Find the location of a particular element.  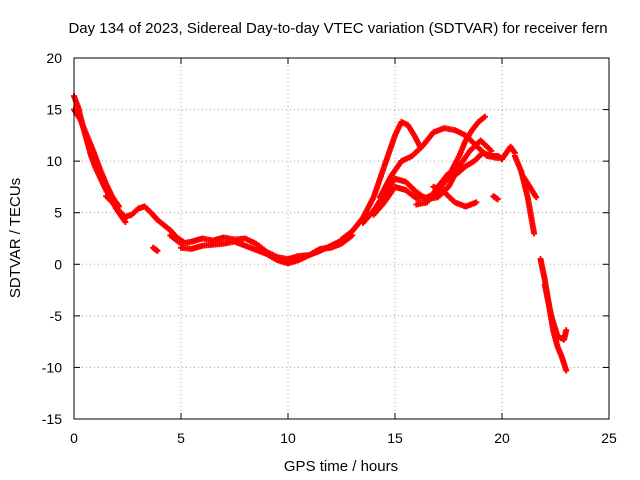

x-tick-label: 25 is located at coordinates (609, 438).